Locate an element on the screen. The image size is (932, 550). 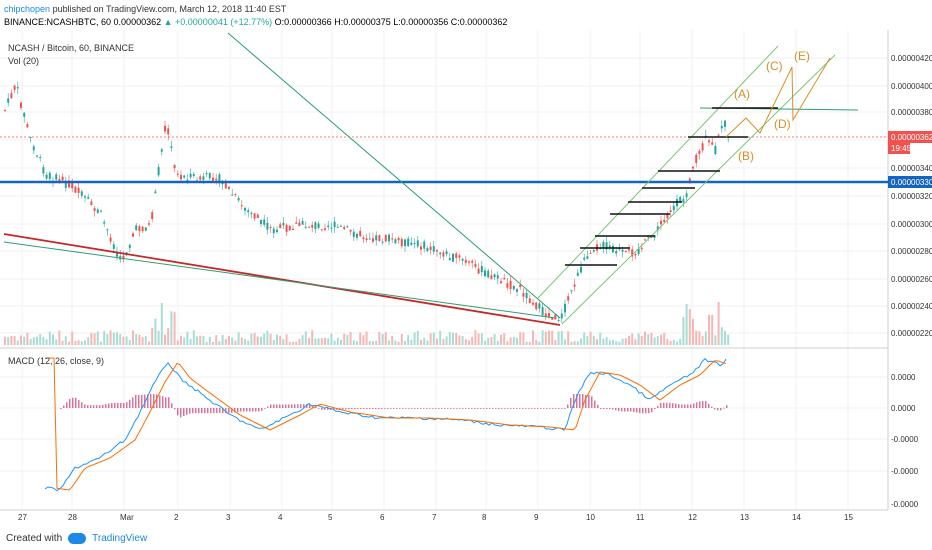
red-trendline is located at coordinates (282, 279).